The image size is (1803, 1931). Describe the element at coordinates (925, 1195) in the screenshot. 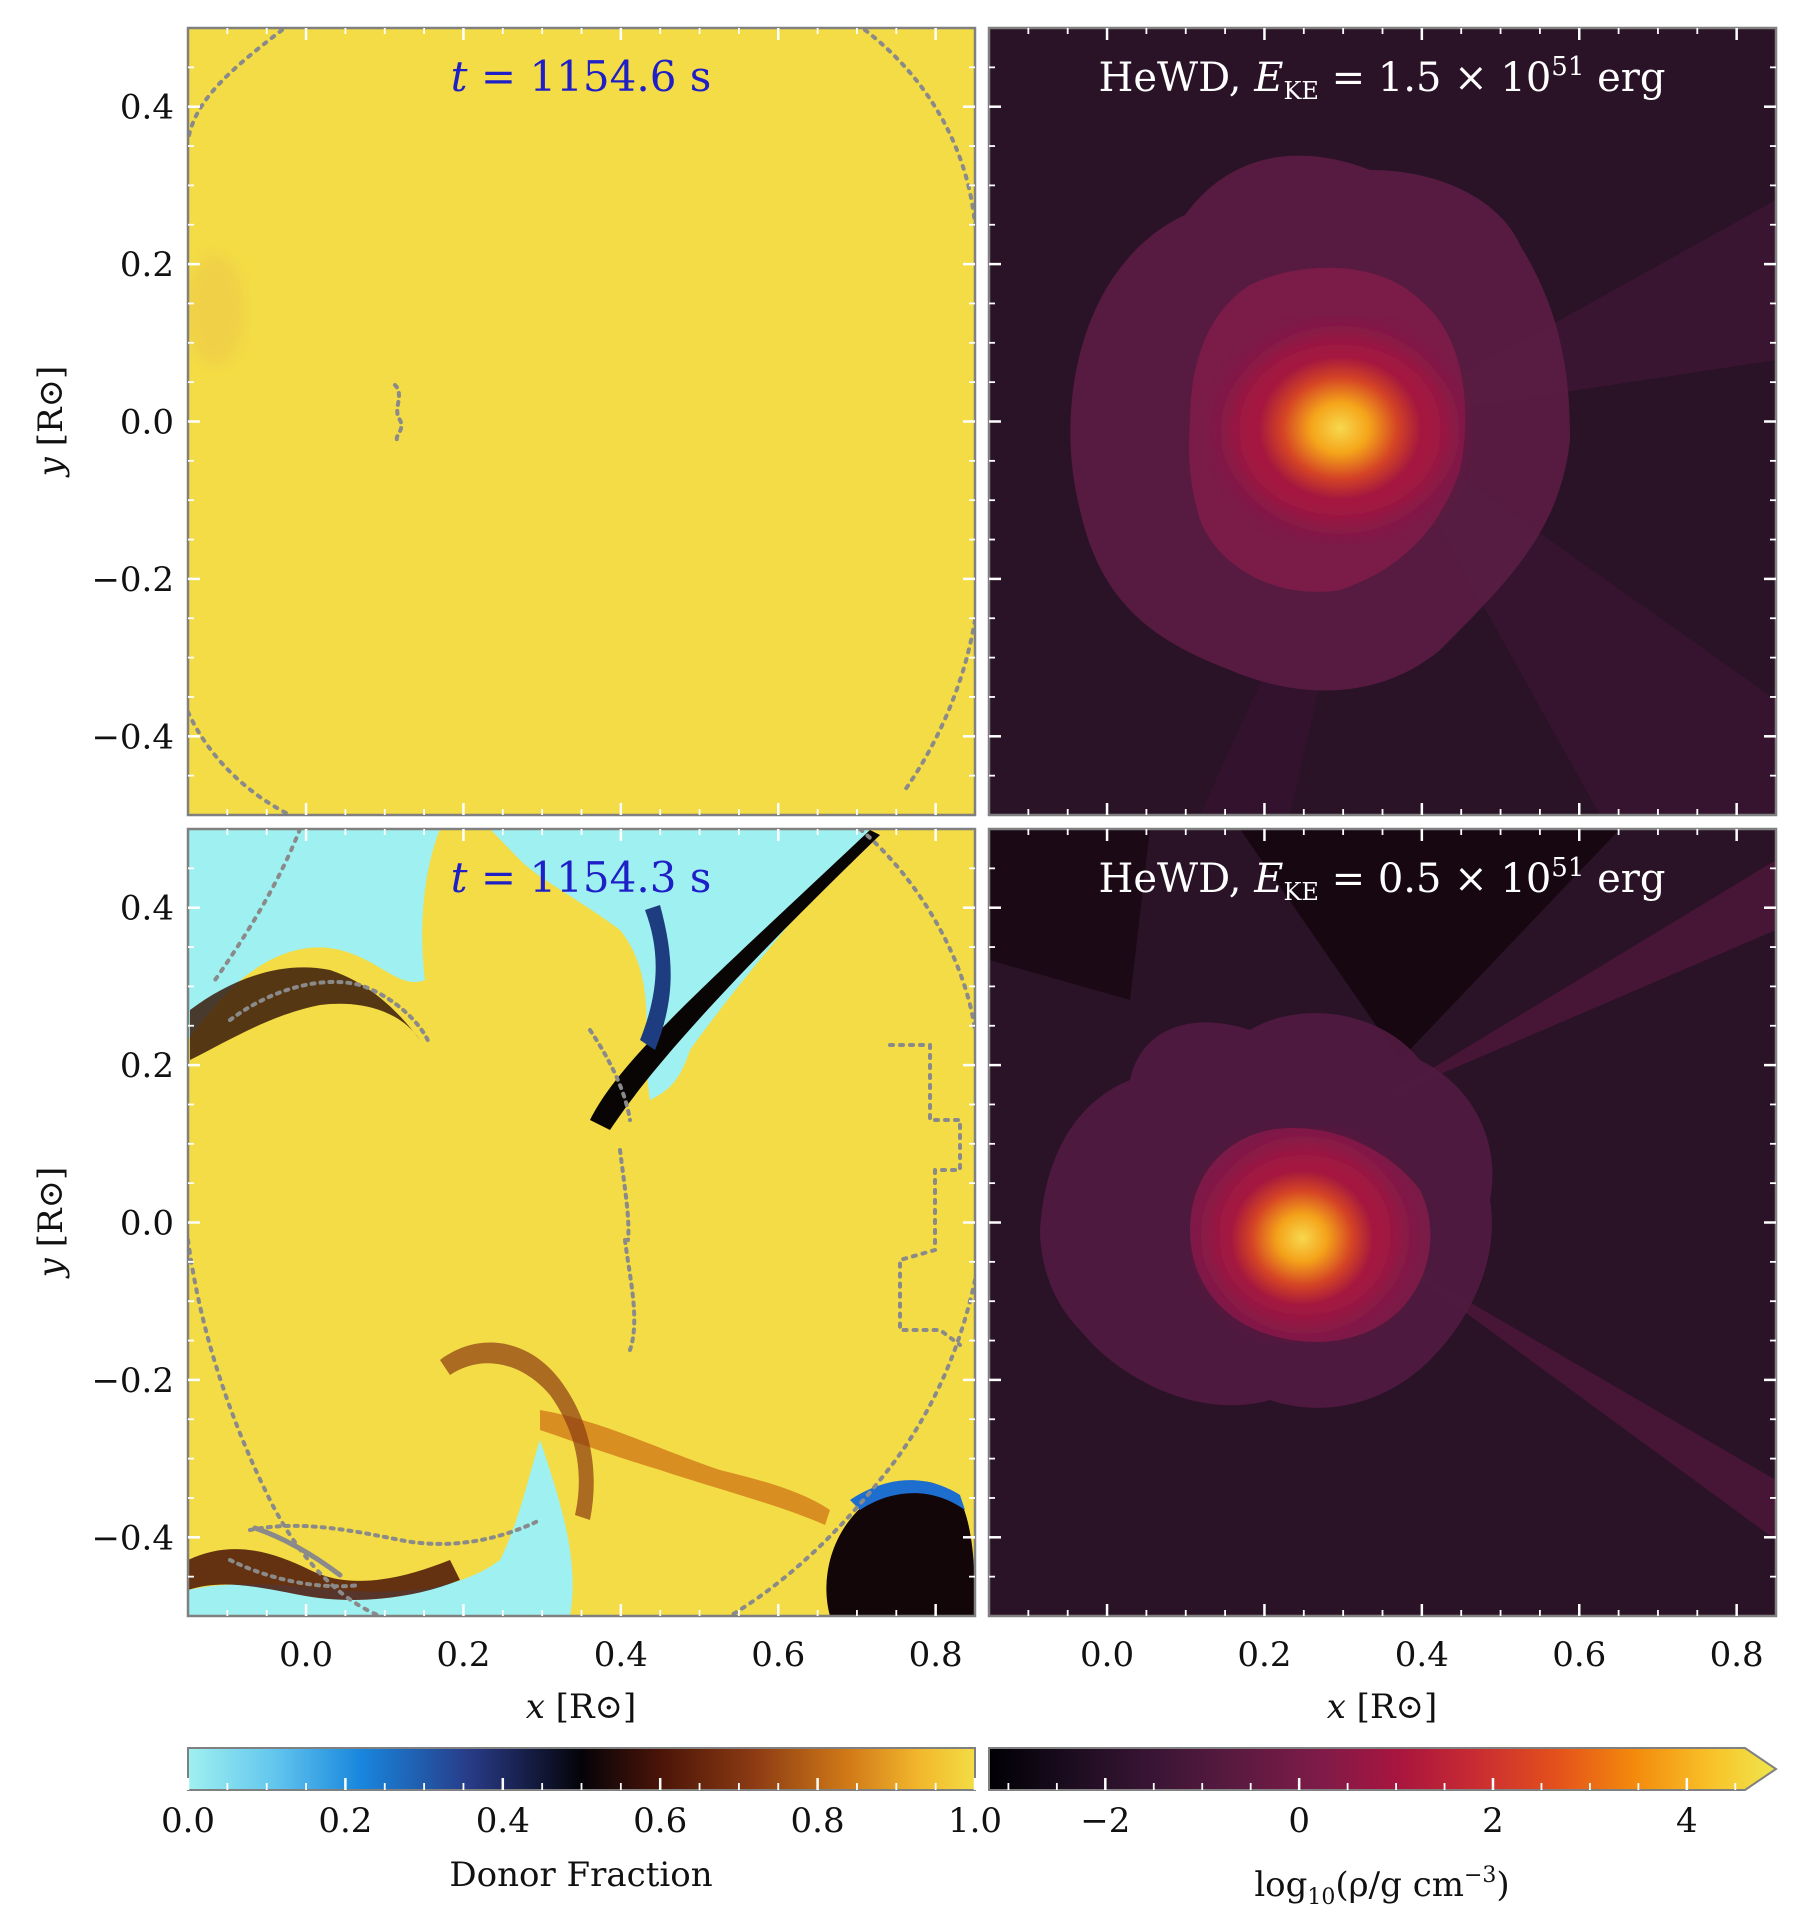

I see `contour-bottom-star` at that location.